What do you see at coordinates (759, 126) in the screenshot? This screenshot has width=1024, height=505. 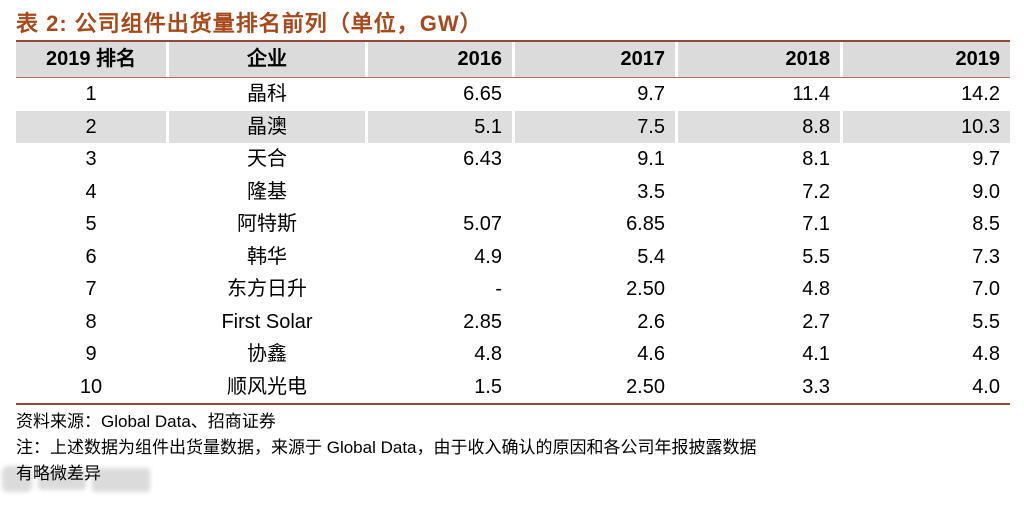 I see `value-cell-2018: 8.8` at bounding box center [759, 126].